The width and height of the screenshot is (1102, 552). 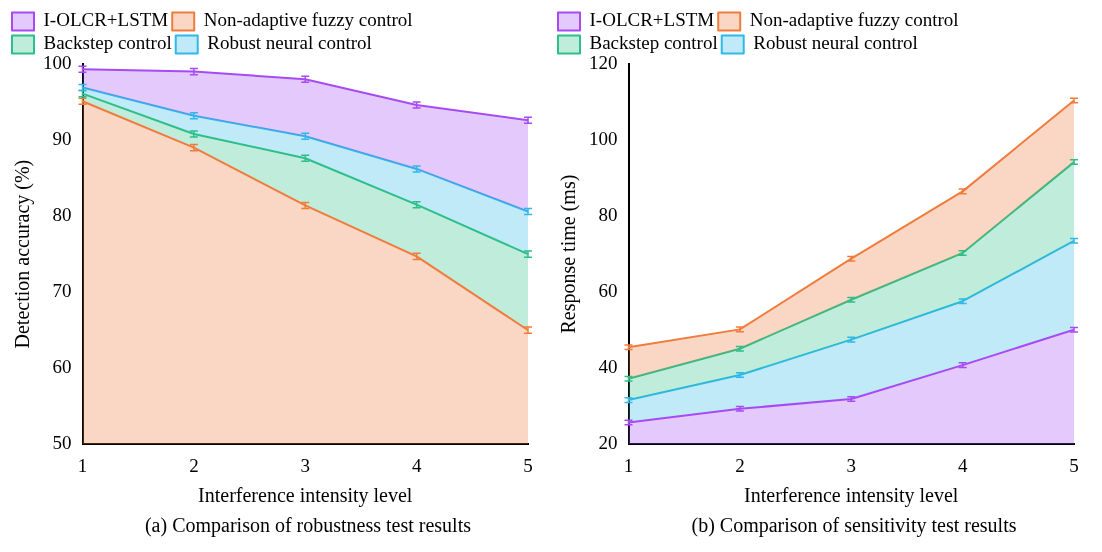 I want to click on y-tick-label: 50, so click(x=62, y=443).